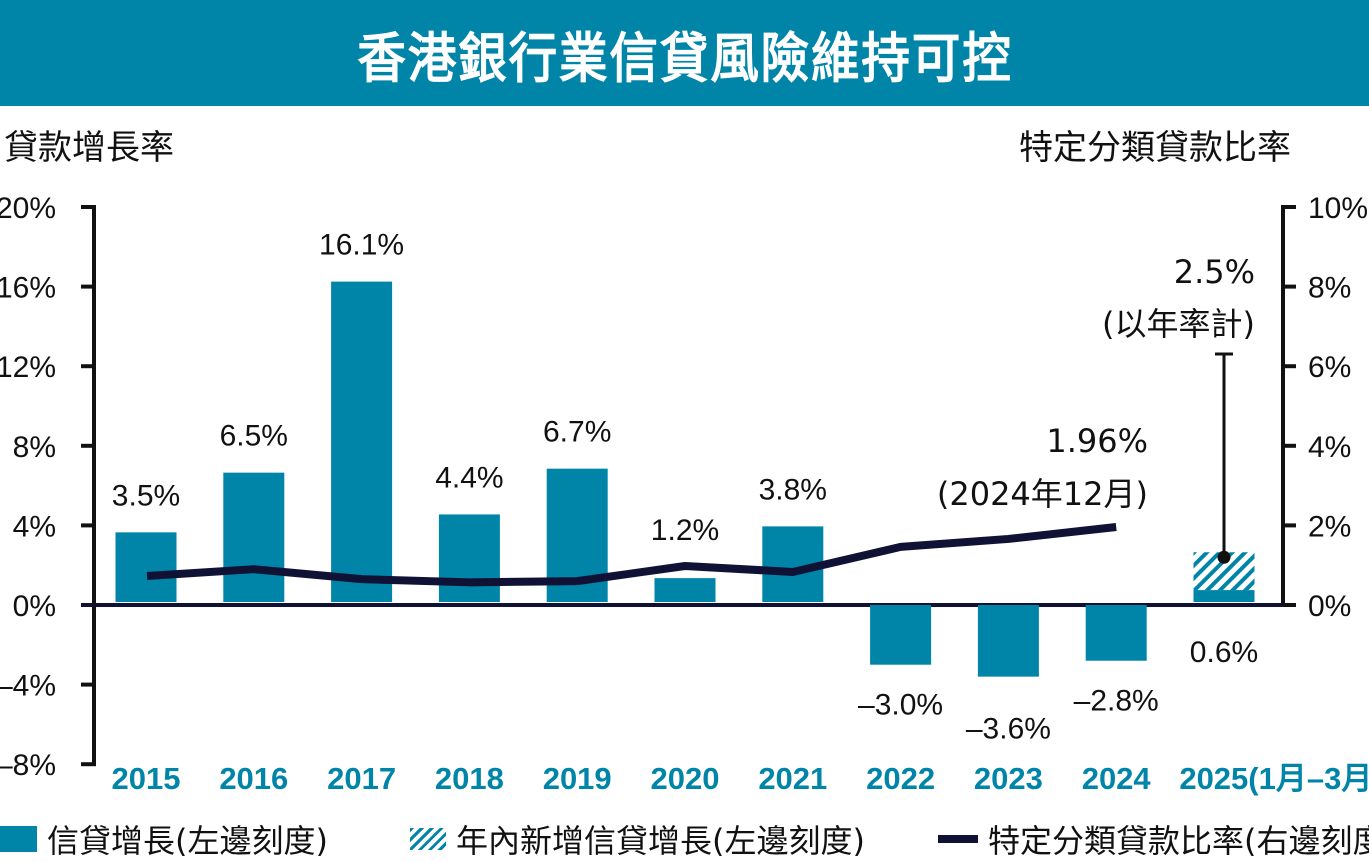 The image size is (1369, 862). I want to click on category-label: 2022, so click(900, 778).